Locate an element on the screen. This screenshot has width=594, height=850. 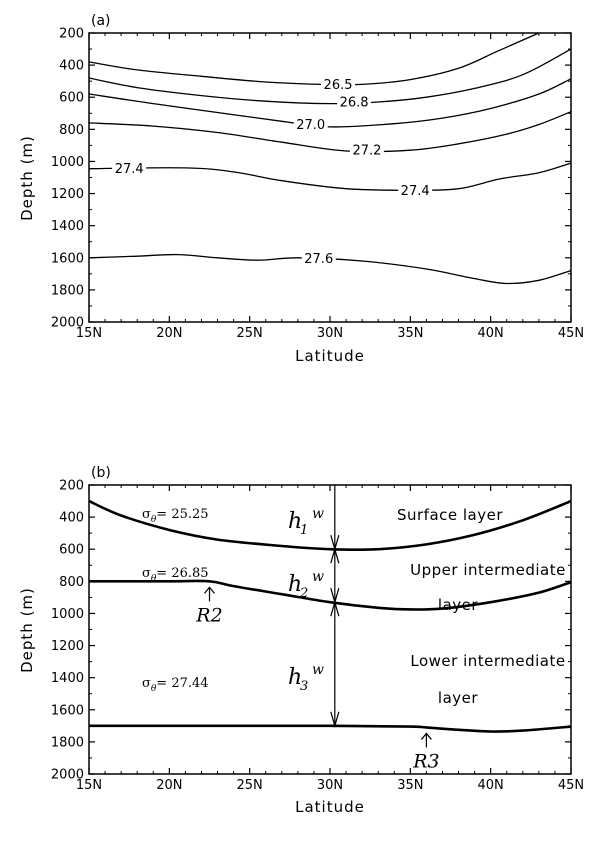
h3-label: h 3 w is located at coordinates (306, 678).